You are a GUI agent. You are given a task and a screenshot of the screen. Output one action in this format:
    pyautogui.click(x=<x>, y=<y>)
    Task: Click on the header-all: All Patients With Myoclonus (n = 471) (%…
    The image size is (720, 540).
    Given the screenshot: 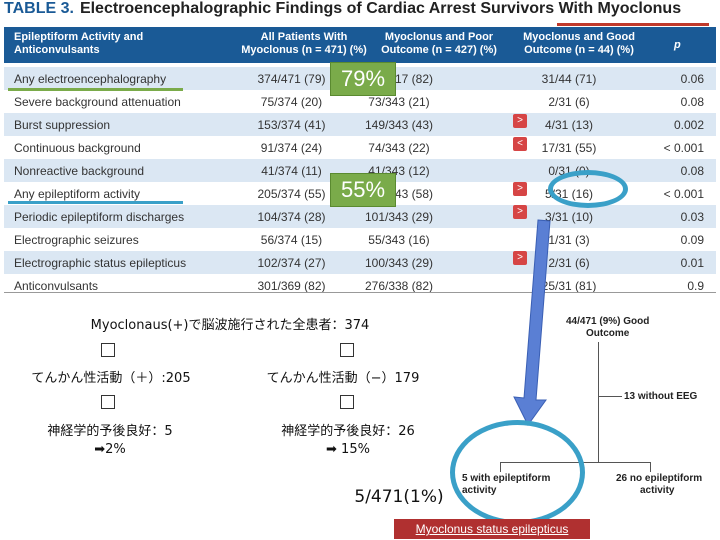 What is the action you would take?
    pyautogui.click(x=304, y=43)
    